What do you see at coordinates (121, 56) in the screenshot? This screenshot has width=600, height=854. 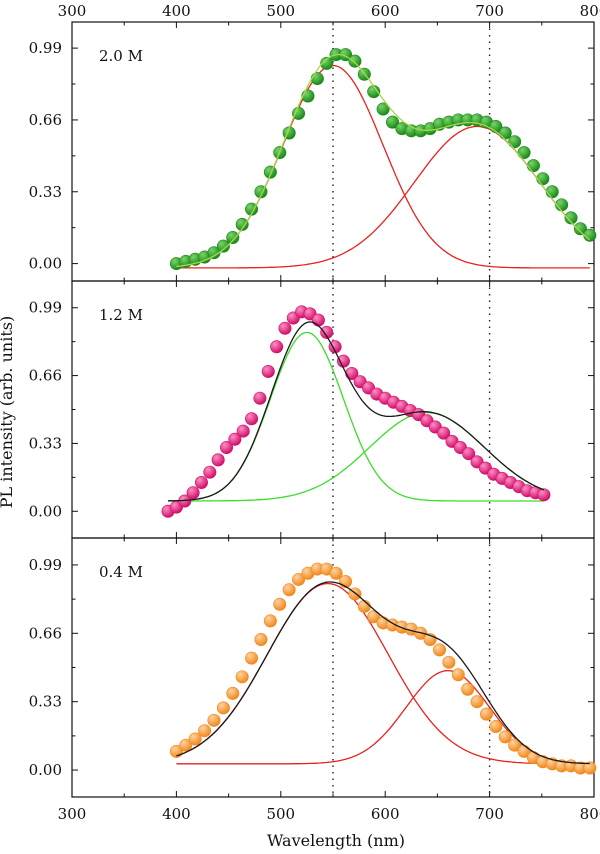 I see `panel-label: 2.0 M` at bounding box center [121, 56].